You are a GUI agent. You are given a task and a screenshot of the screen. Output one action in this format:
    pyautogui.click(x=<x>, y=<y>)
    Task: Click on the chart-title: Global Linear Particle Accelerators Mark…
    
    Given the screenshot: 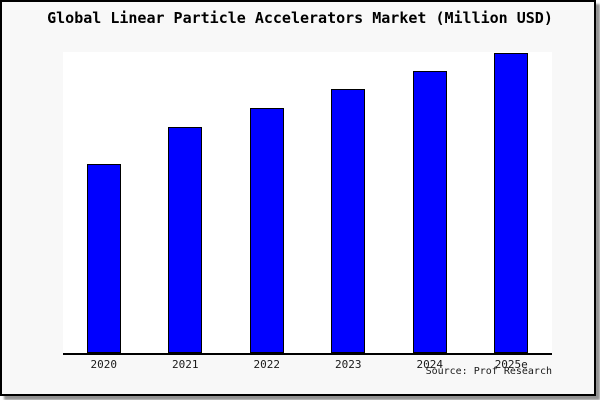 What is the action you would take?
    pyautogui.click(x=300, y=18)
    